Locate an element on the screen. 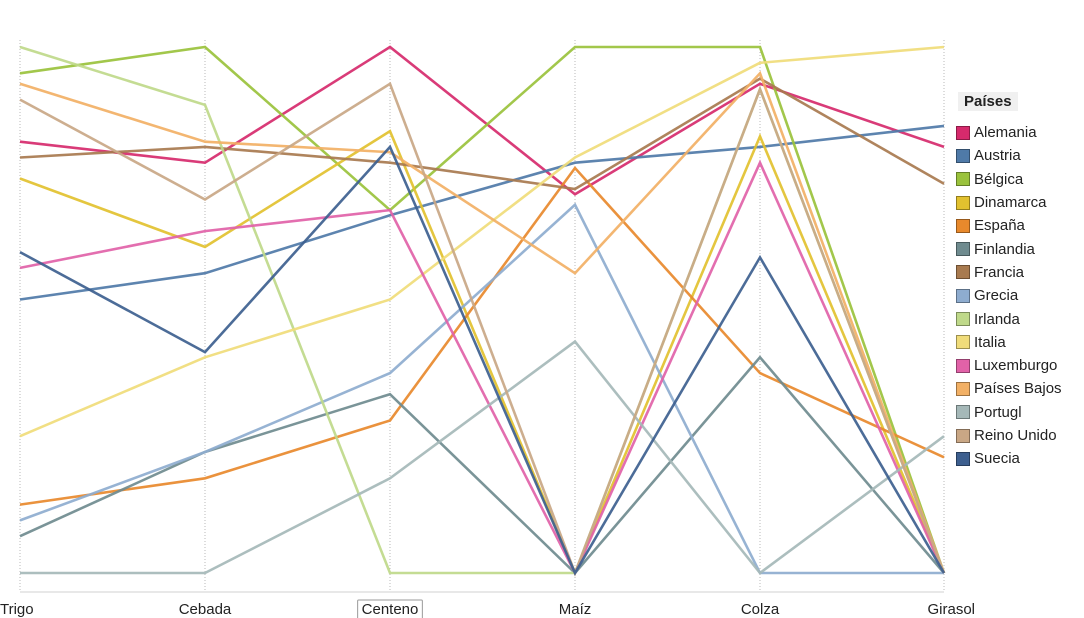  axis-label-2: Centeno is located at coordinates (390, 609).